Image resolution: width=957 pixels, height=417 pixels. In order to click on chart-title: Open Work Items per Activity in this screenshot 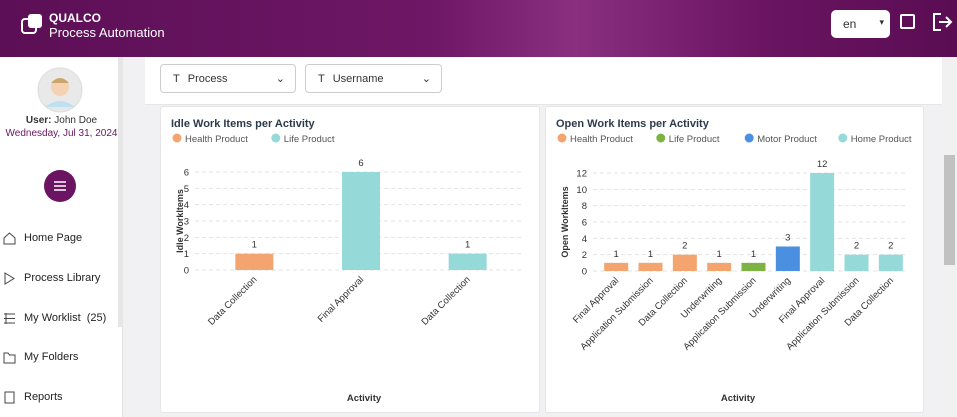, I will do `click(633, 124)`.